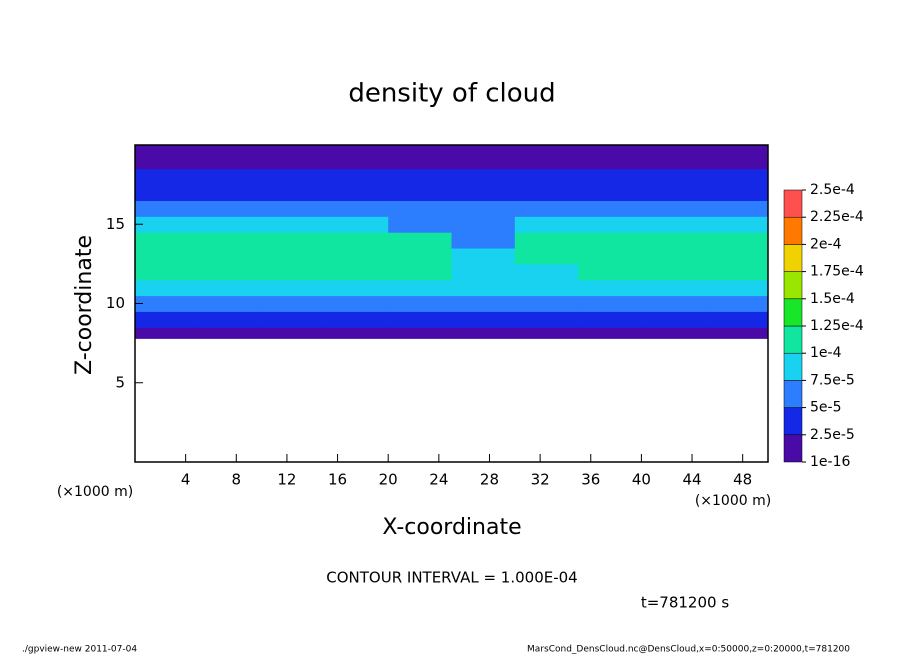 This screenshot has height=654, width=904. Describe the element at coordinates (186, 480) in the screenshot. I see `x-tick-label: 4` at that location.